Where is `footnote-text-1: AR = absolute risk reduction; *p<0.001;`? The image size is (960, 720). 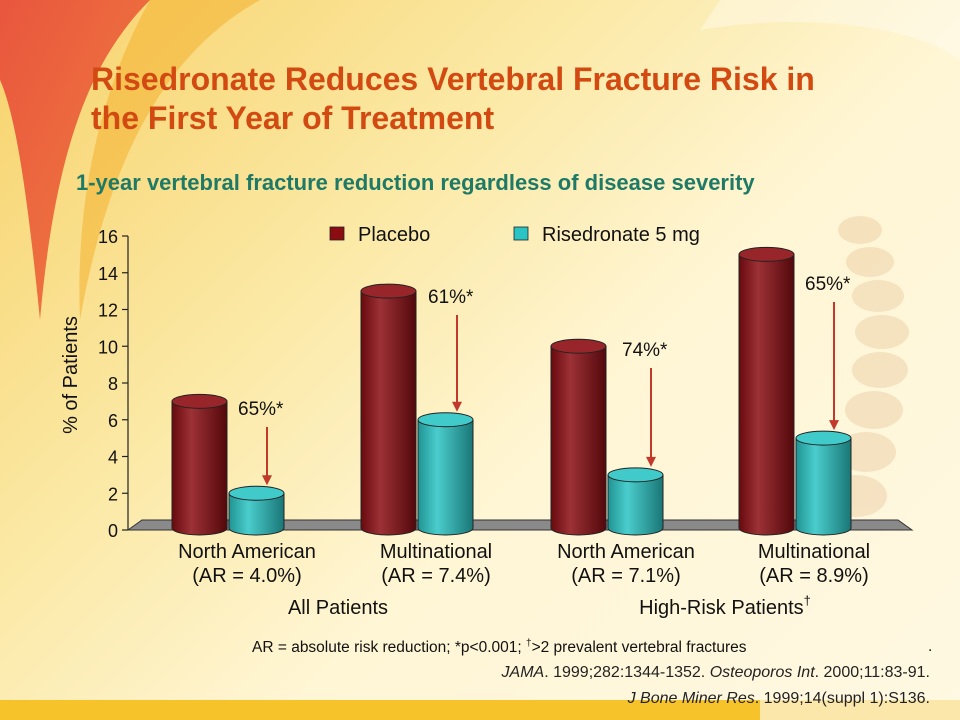
footnote-text-1: AR = absolute risk reduction; *p<0.001; is located at coordinates (389, 648).